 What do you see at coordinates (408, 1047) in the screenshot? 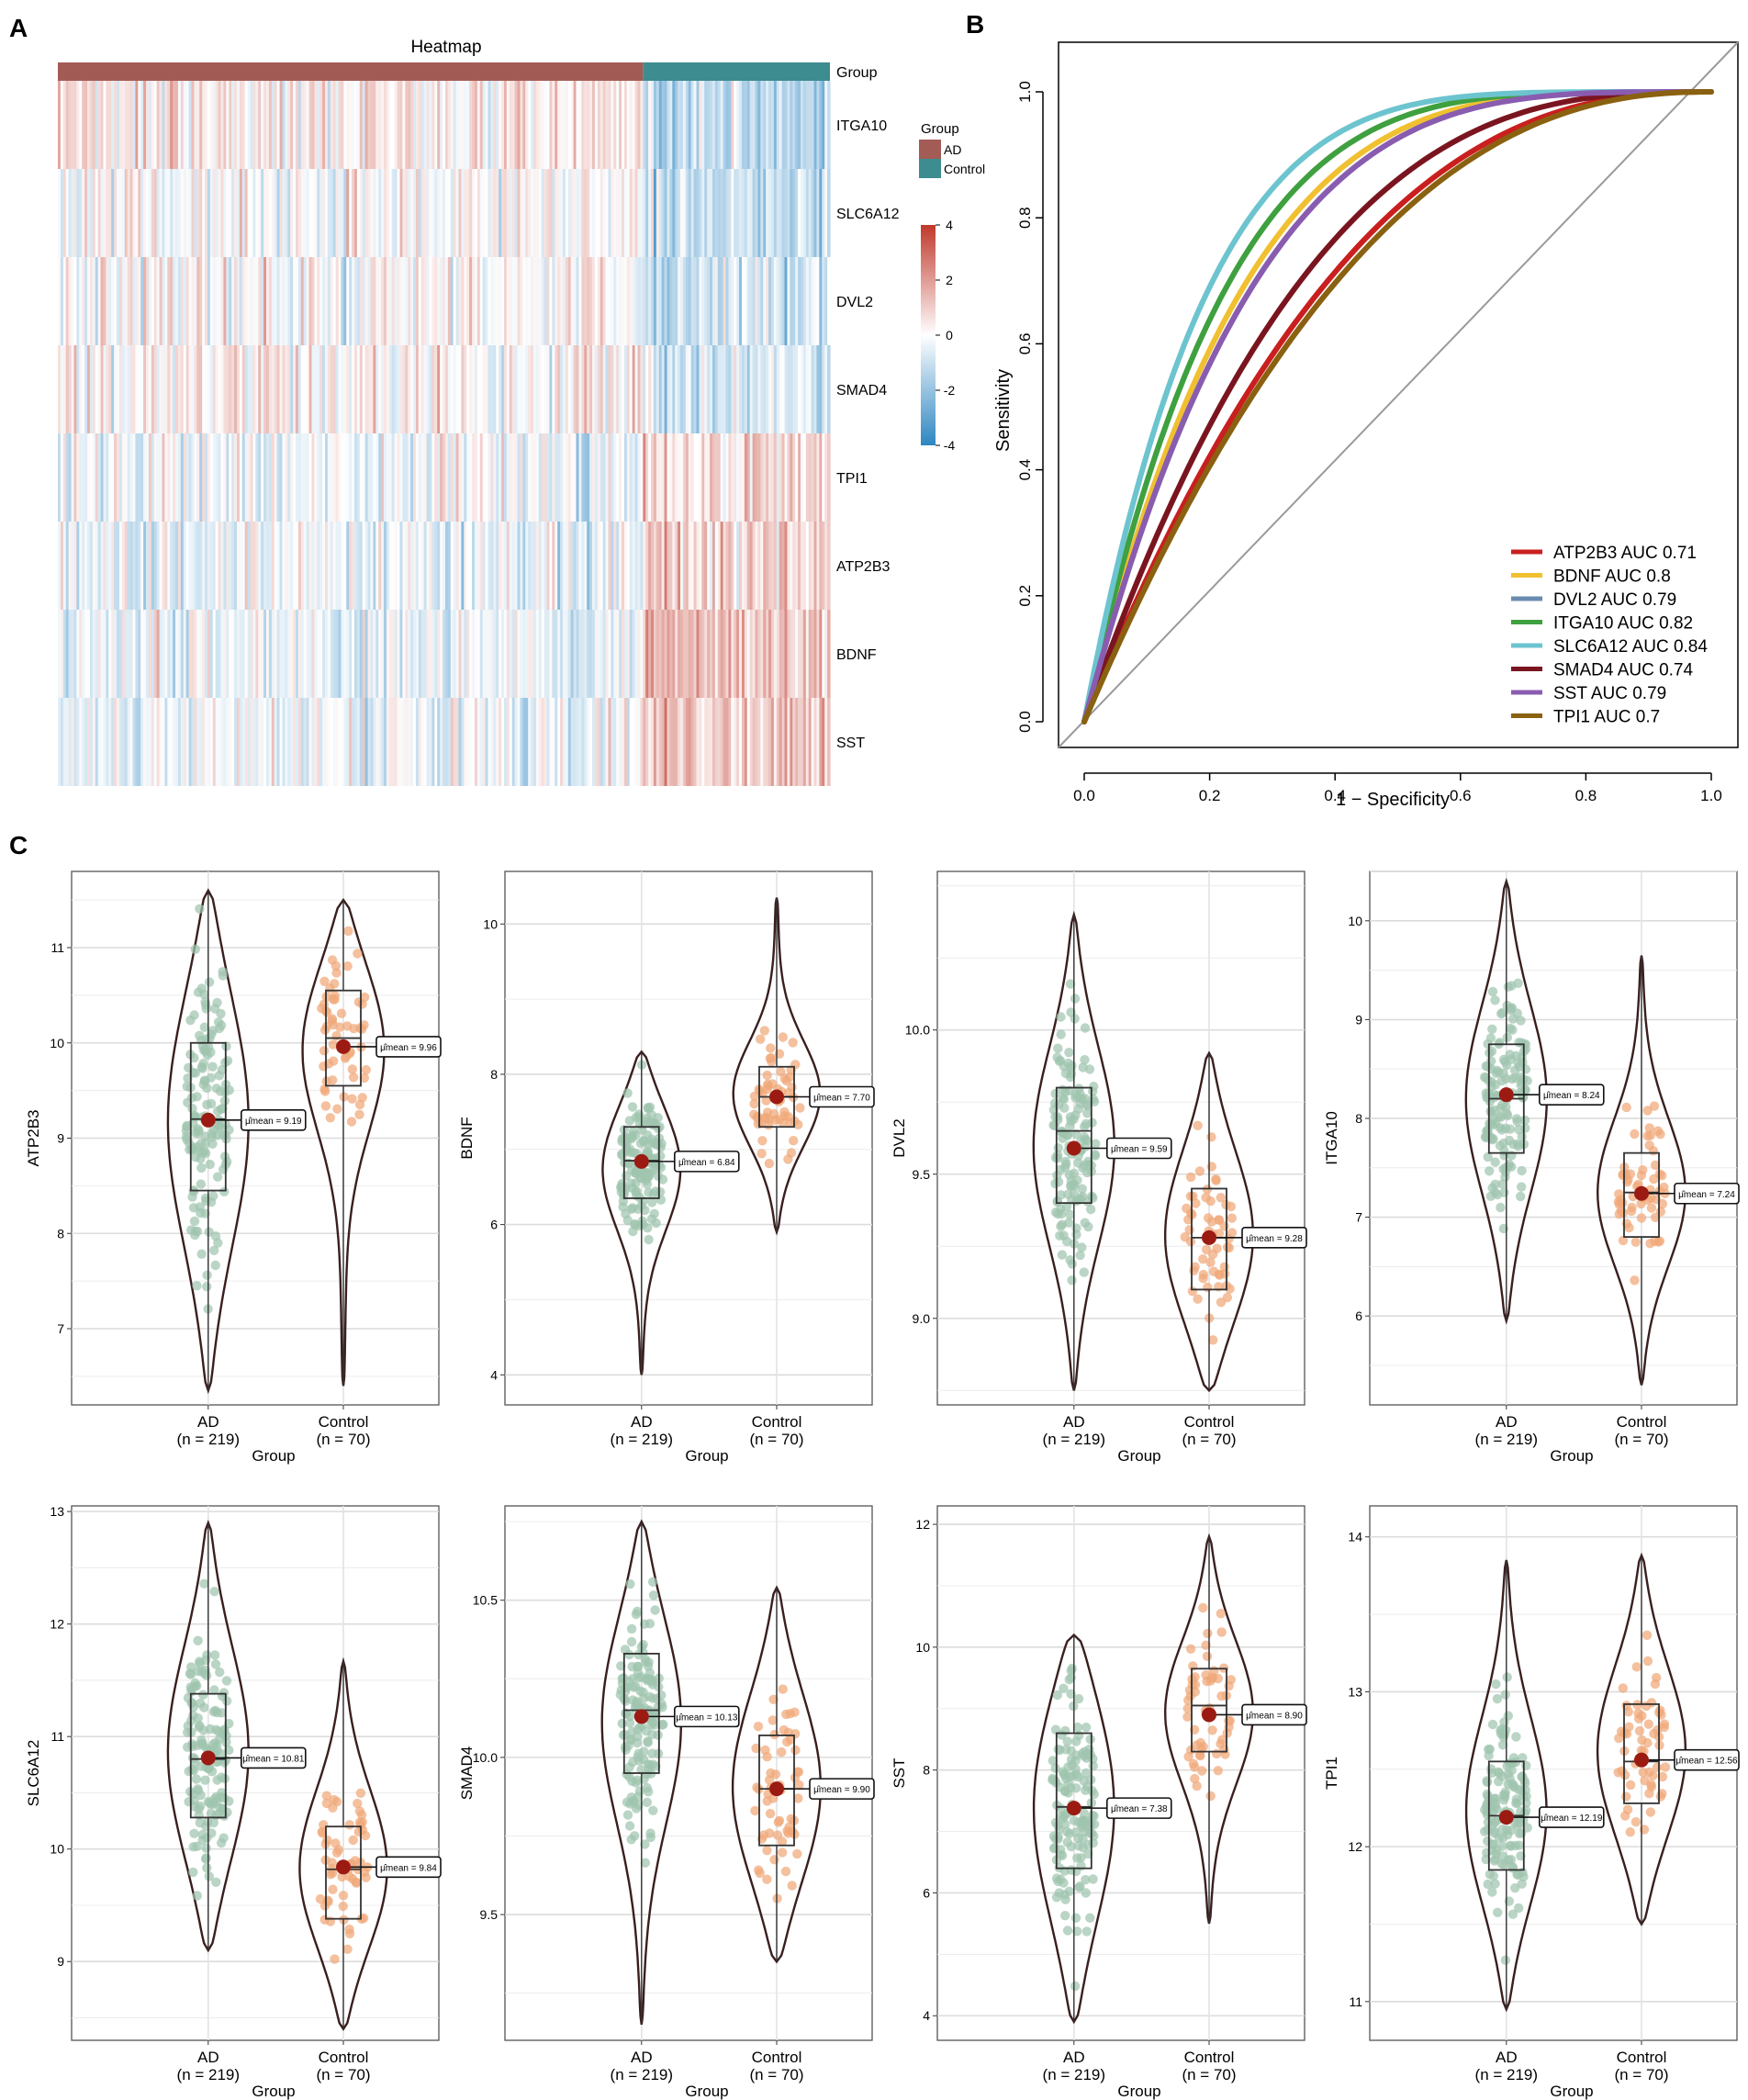
I see `mean-label: μ̂mean = 9.96` at bounding box center [408, 1047].